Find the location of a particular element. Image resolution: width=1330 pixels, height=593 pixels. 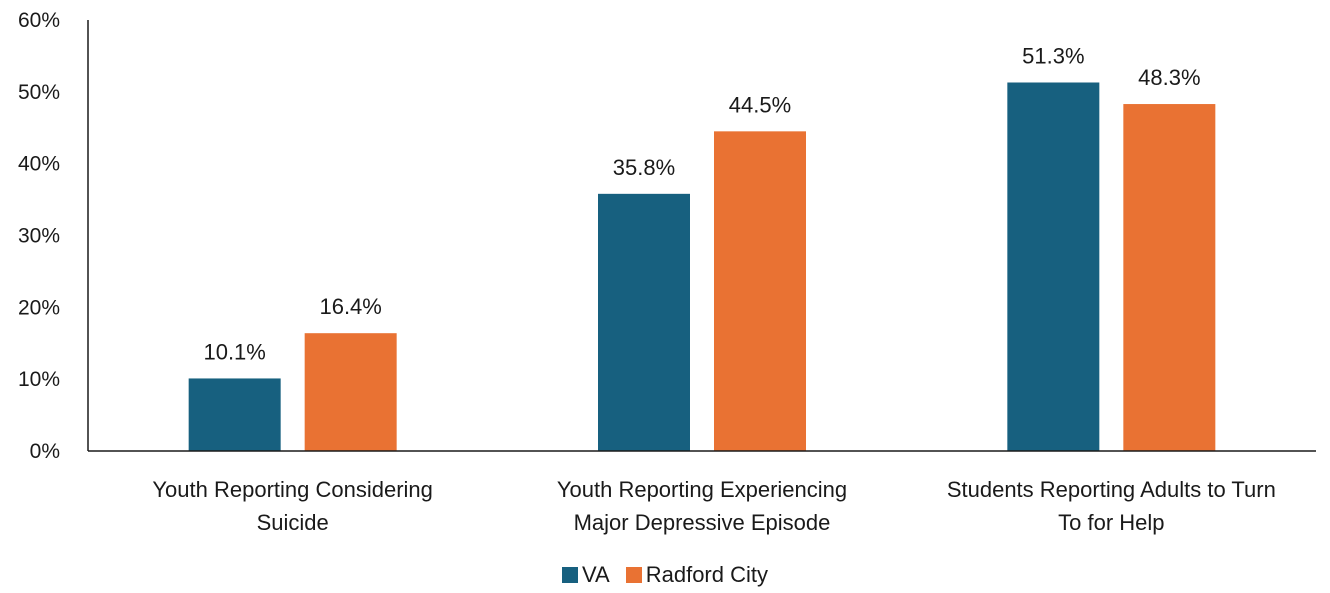

data-label: 48.3% is located at coordinates (1169, 77).